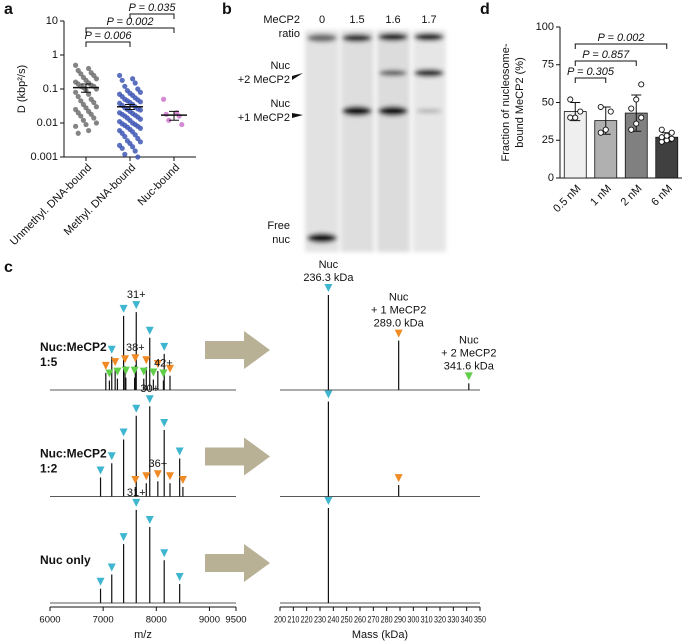 The image size is (683, 644). I want to click on x-tick-label: 340, so click(467, 620).